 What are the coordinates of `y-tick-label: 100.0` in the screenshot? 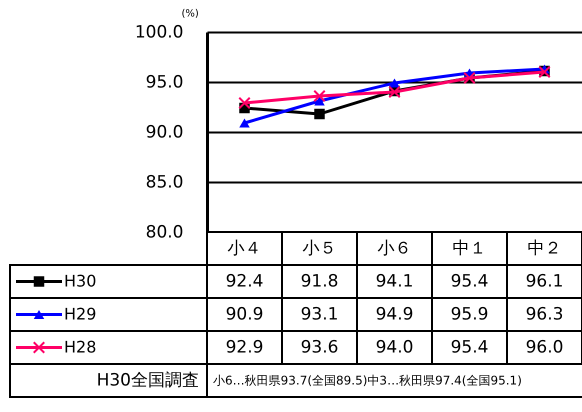 It's located at (159, 32).